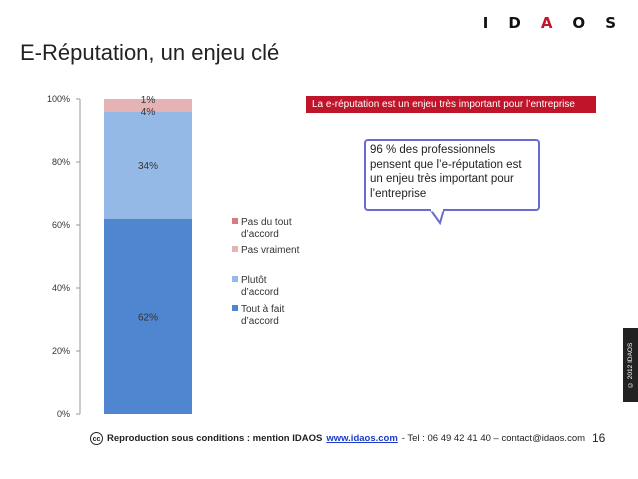 The height and width of the screenshot is (479, 638). What do you see at coordinates (263, 315) in the screenshot?
I see `legend-label-0: Tout à fait d’accord` at bounding box center [263, 315].